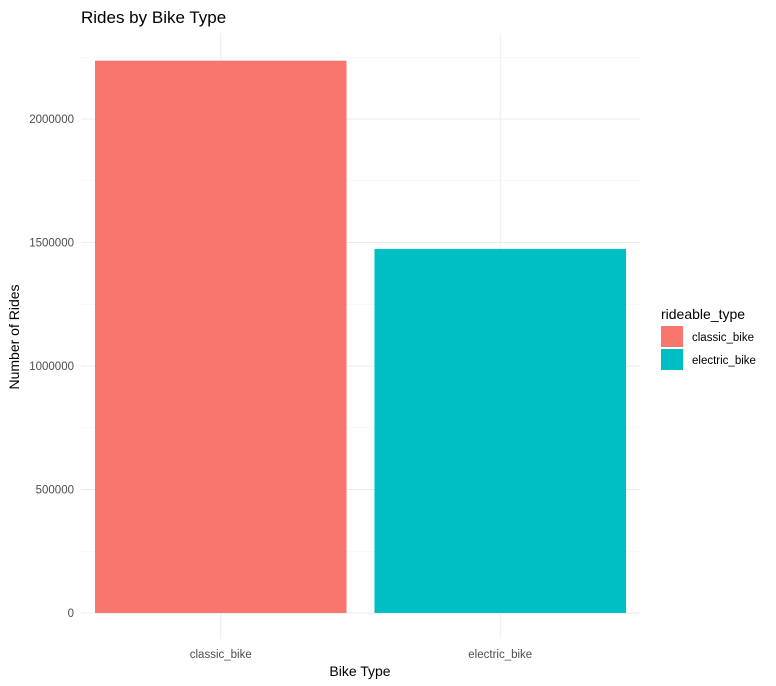  I want to click on x-axis-ticks: classic_bike electric_bike, so click(361, 655).